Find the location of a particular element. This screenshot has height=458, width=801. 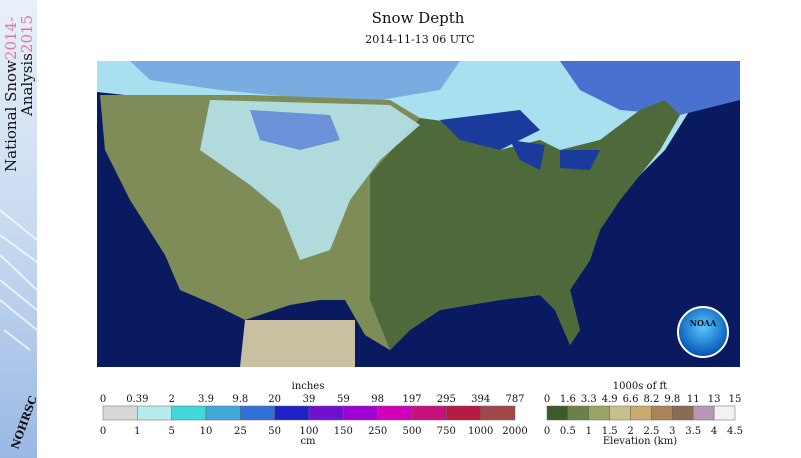

ice-texture is located at coordinates (19, 280).